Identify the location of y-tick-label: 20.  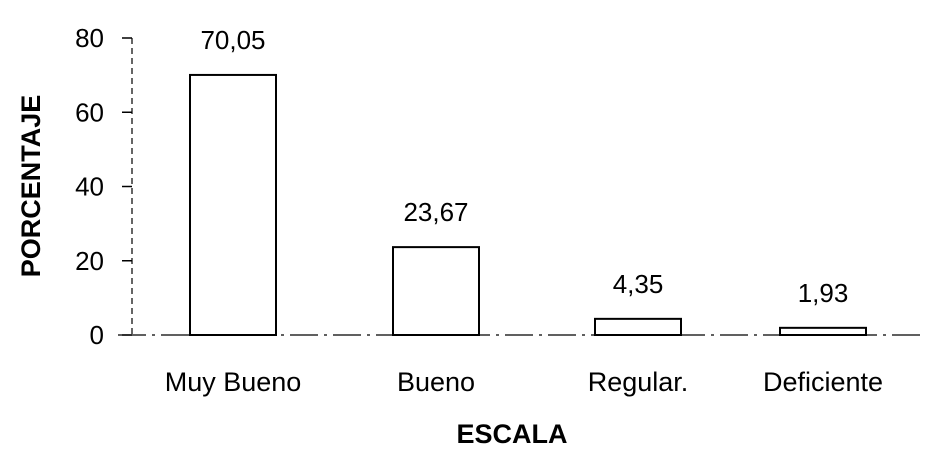
(89, 261).